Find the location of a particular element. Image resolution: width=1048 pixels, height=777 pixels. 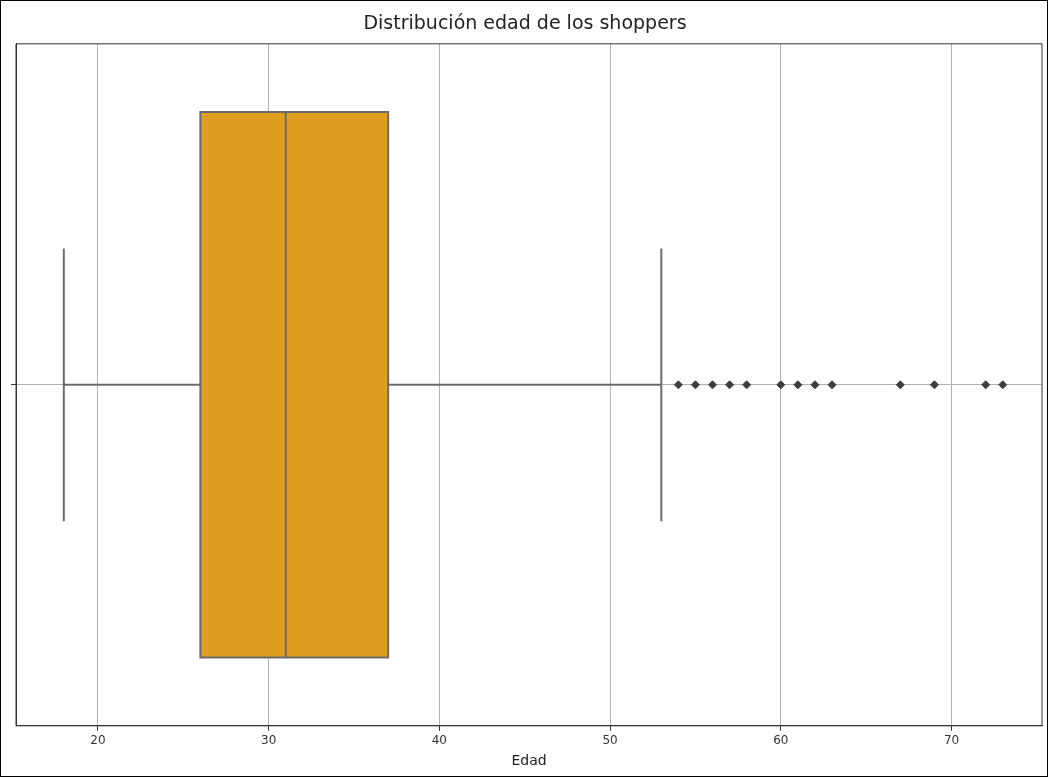

x-tick-label: 70 is located at coordinates (951, 740).